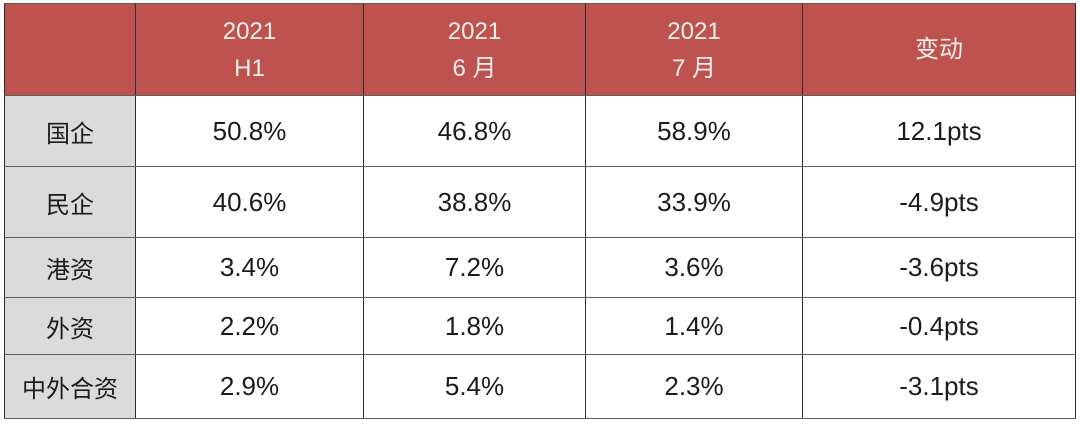 The width and height of the screenshot is (1080, 425). Describe the element at coordinates (939, 131) in the screenshot. I see `value-cell: 12.1pts` at that location.